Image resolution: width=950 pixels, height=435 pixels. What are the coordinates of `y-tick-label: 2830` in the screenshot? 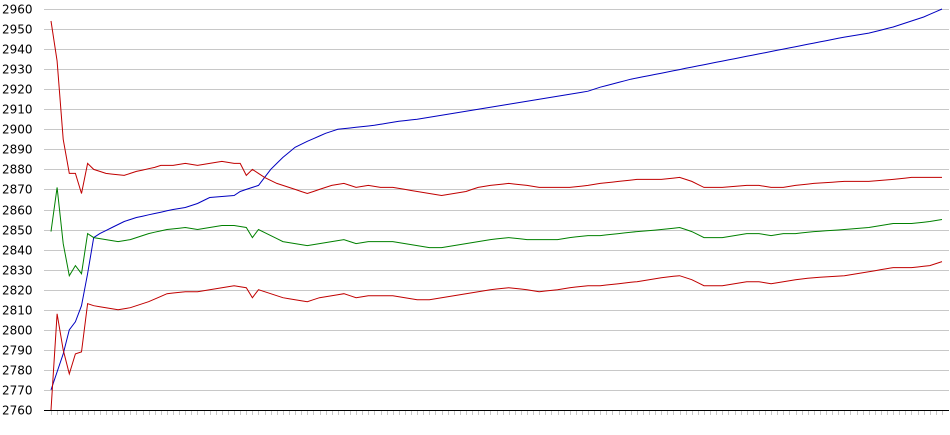 It's located at (17, 271).